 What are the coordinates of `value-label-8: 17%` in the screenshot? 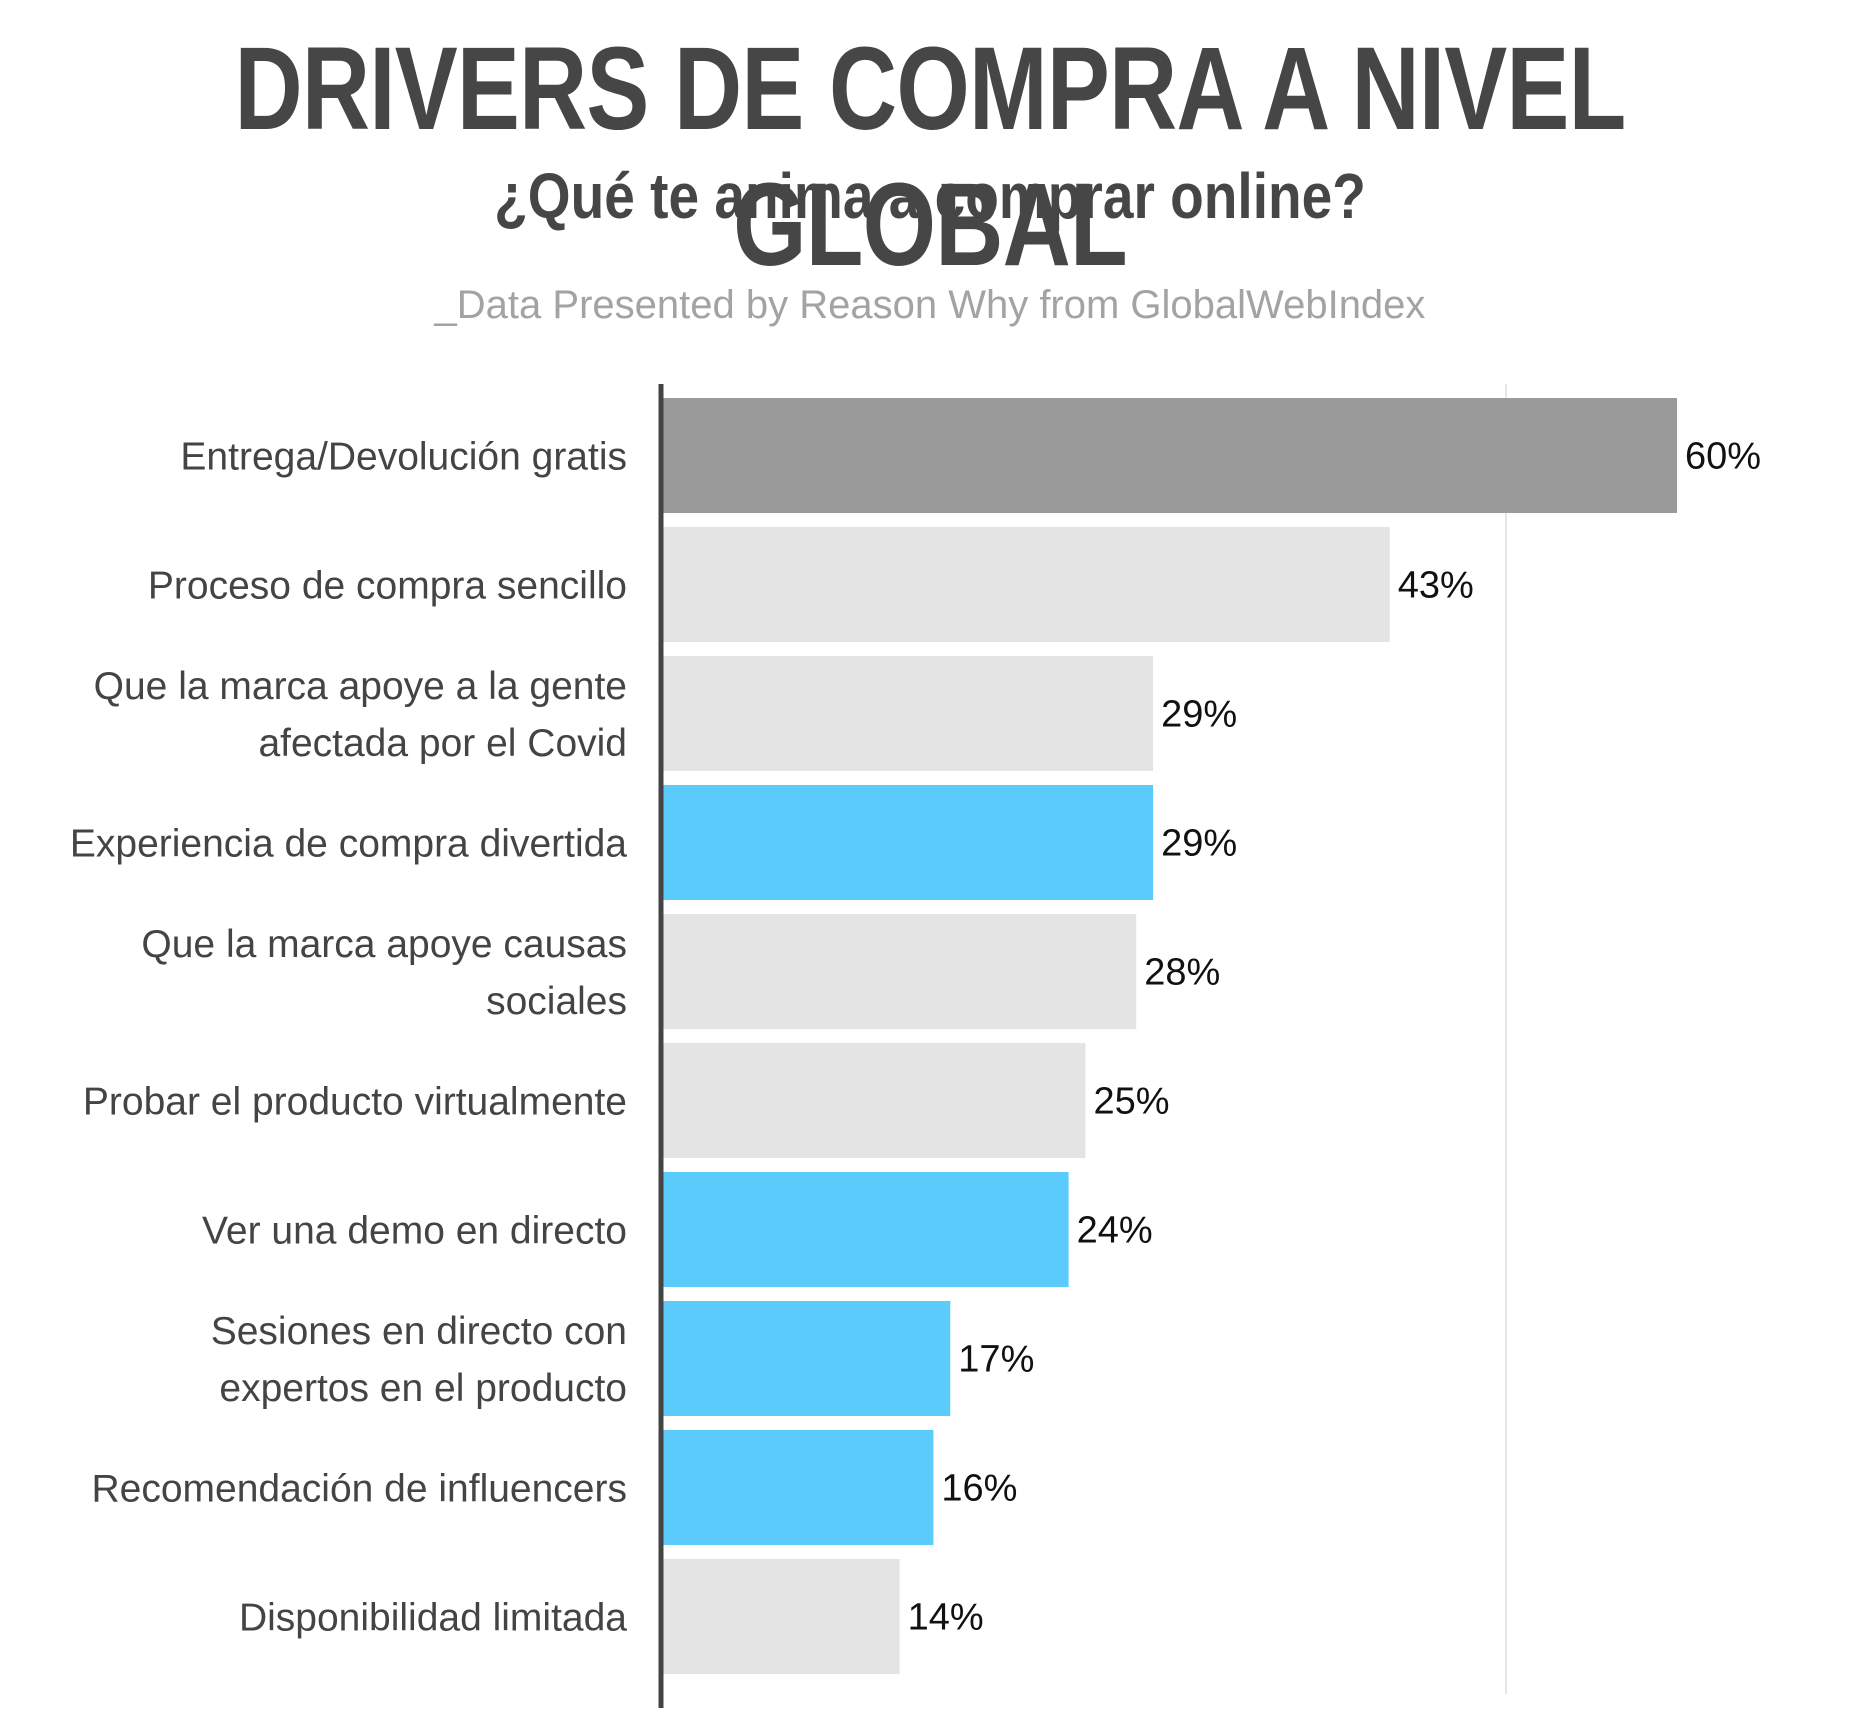 It's located at (996, 1360).